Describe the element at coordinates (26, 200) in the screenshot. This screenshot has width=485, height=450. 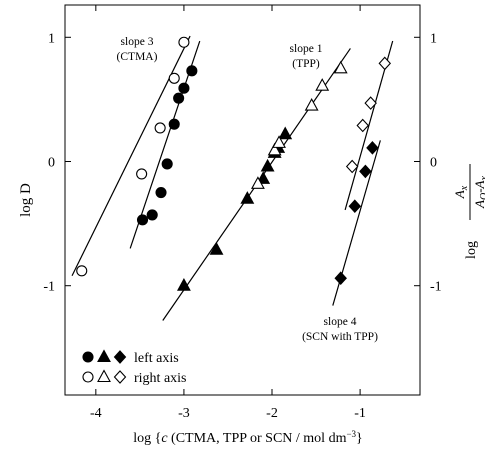
I see `y-axis-label: log D` at that location.